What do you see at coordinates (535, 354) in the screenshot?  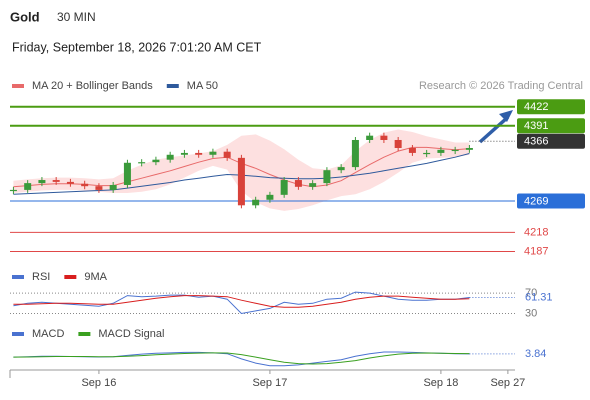 I see `last-value-label: 3.84` at bounding box center [535, 354].